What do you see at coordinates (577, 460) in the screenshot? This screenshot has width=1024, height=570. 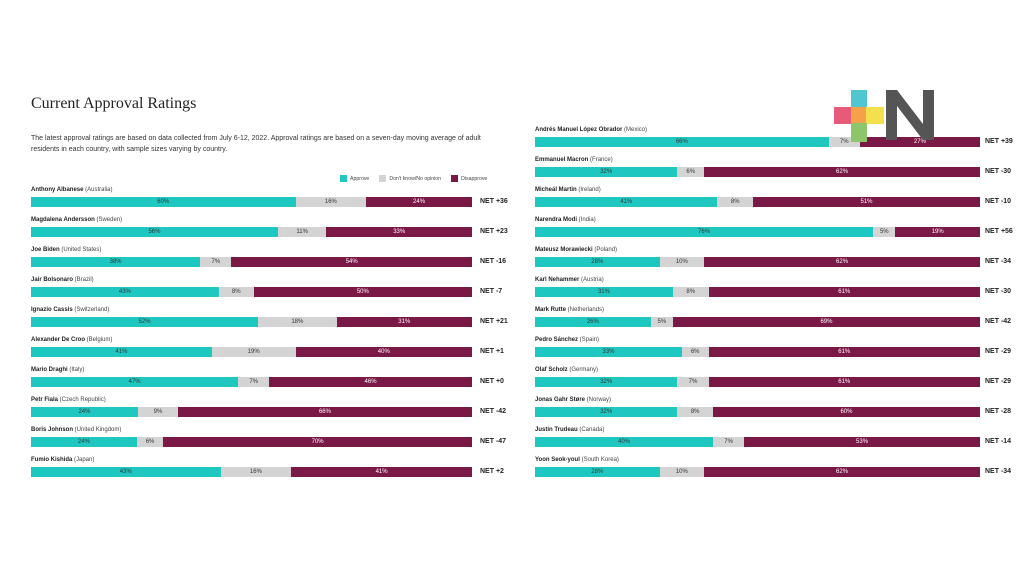 I see `leader-label: Yoon Seok-youl (South Korea)` at bounding box center [577, 460].